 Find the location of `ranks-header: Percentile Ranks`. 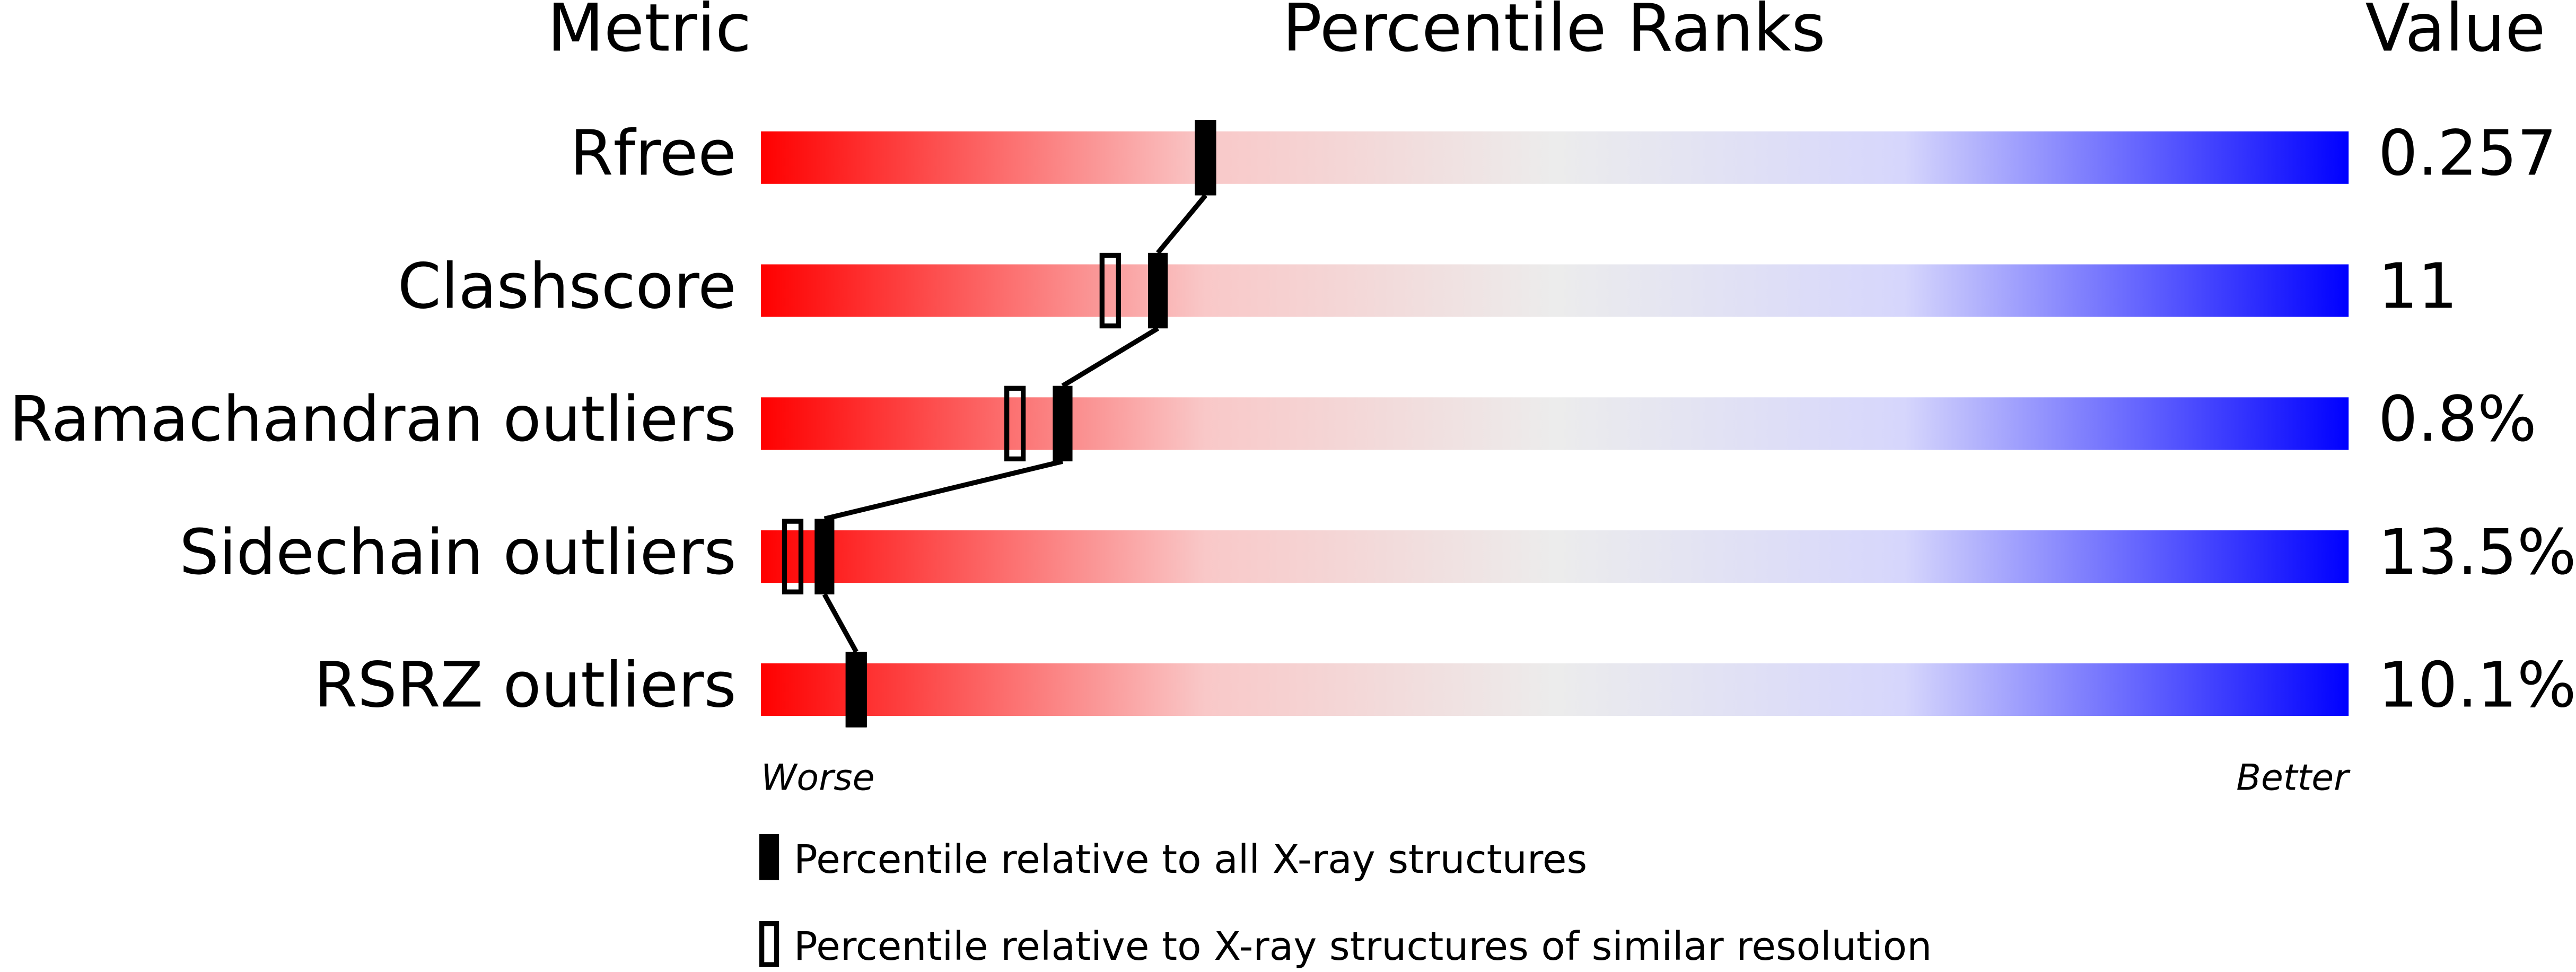

ranks-header: Percentile Ranks is located at coordinates (1553, 33).